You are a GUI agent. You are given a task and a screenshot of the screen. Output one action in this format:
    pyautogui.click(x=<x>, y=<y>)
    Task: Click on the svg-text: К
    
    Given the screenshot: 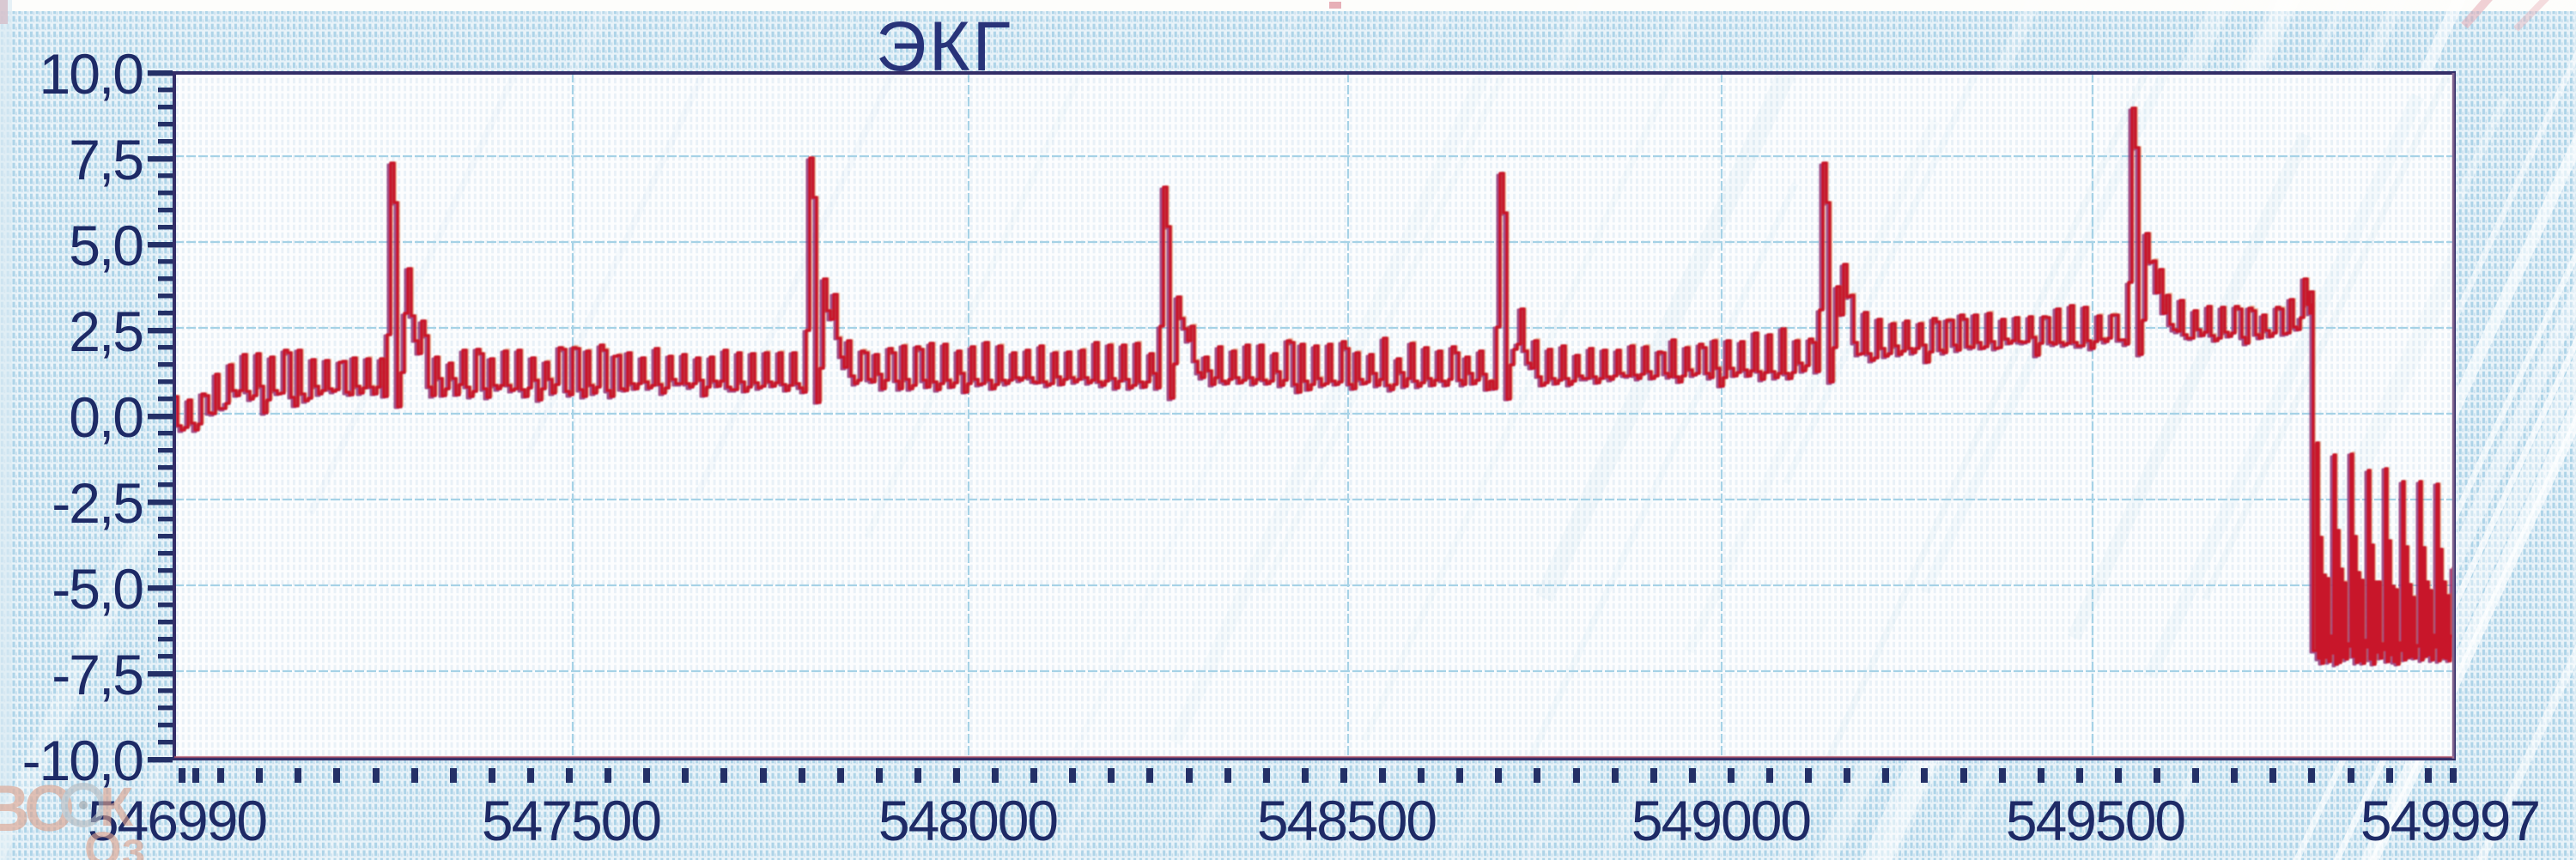 What is the action you would take?
    pyautogui.click(x=117, y=807)
    